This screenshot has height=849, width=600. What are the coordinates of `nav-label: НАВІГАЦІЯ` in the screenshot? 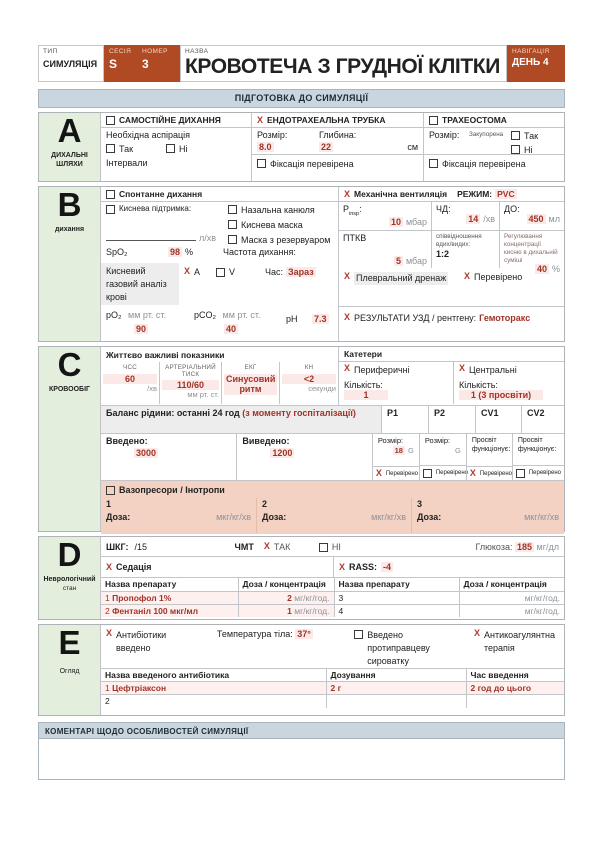 It's located at (531, 51).